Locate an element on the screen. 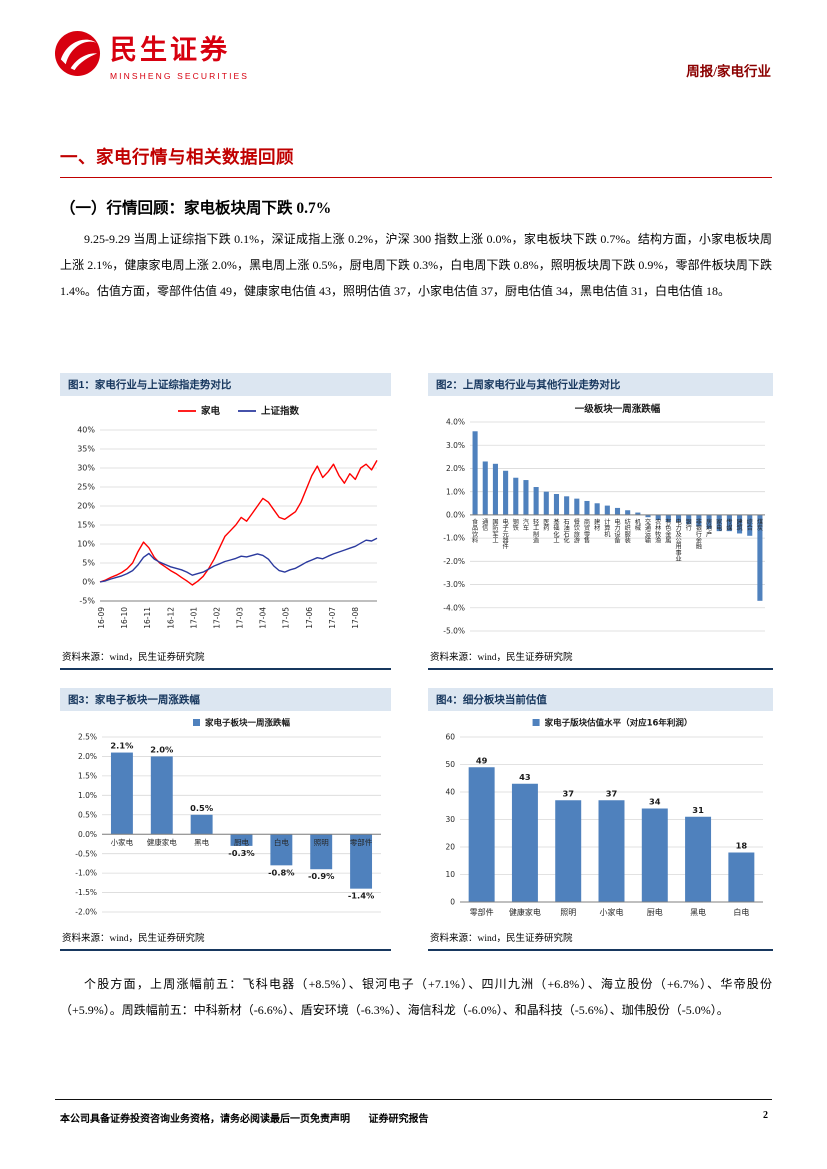 Image resolution: width=827 pixels, height=1169 pixels. svg-text: 20% is located at coordinates (86, 506).